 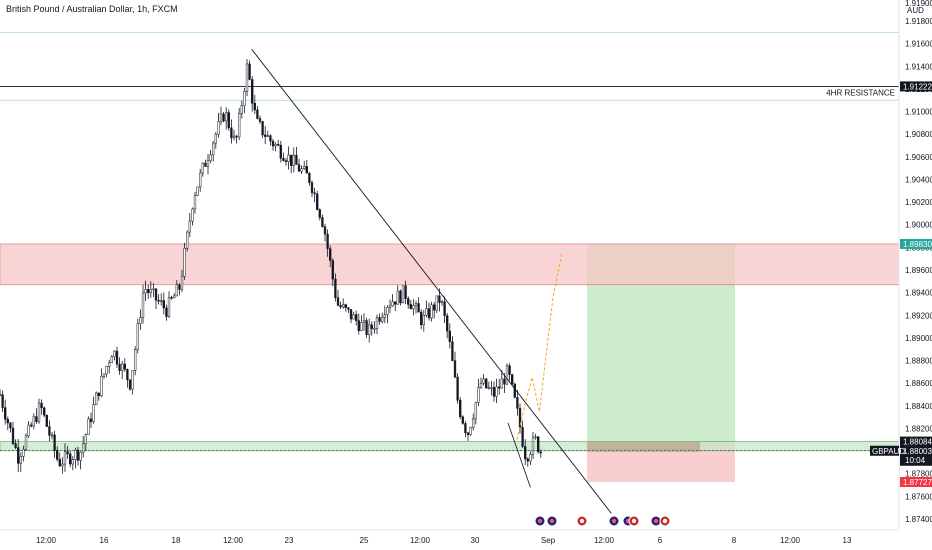 What do you see at coordinates (915, 460) in the screenshot?
I see `countdown-label: 10:04` at bounding box center [915, 460].